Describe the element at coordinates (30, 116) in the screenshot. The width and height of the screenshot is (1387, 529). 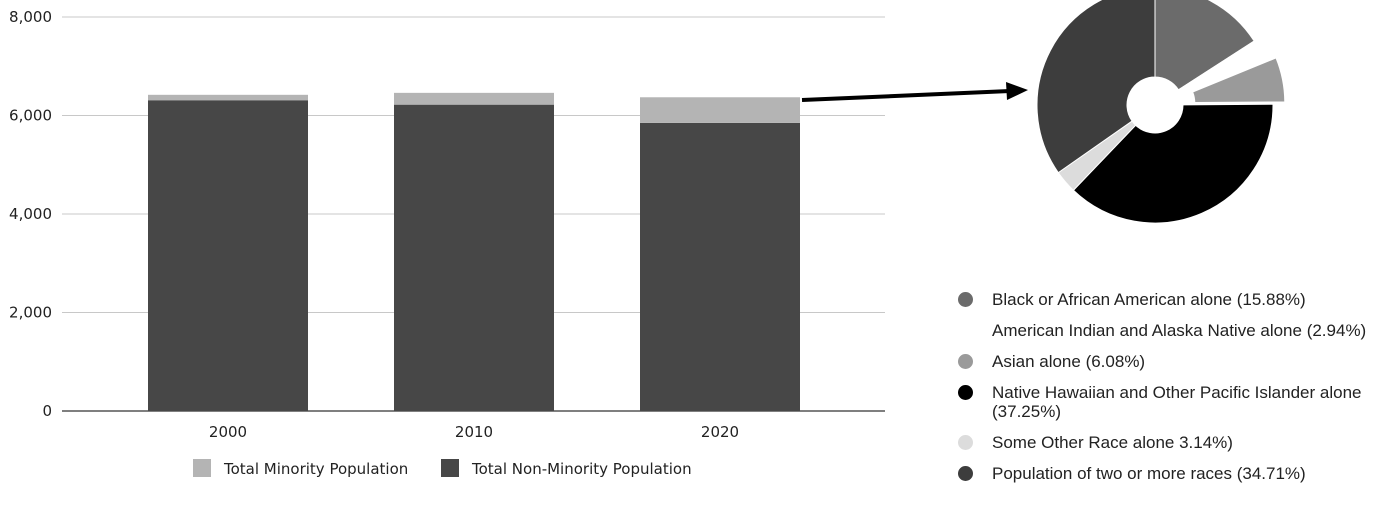
I see `y-tick-label: 6,000` at that location.